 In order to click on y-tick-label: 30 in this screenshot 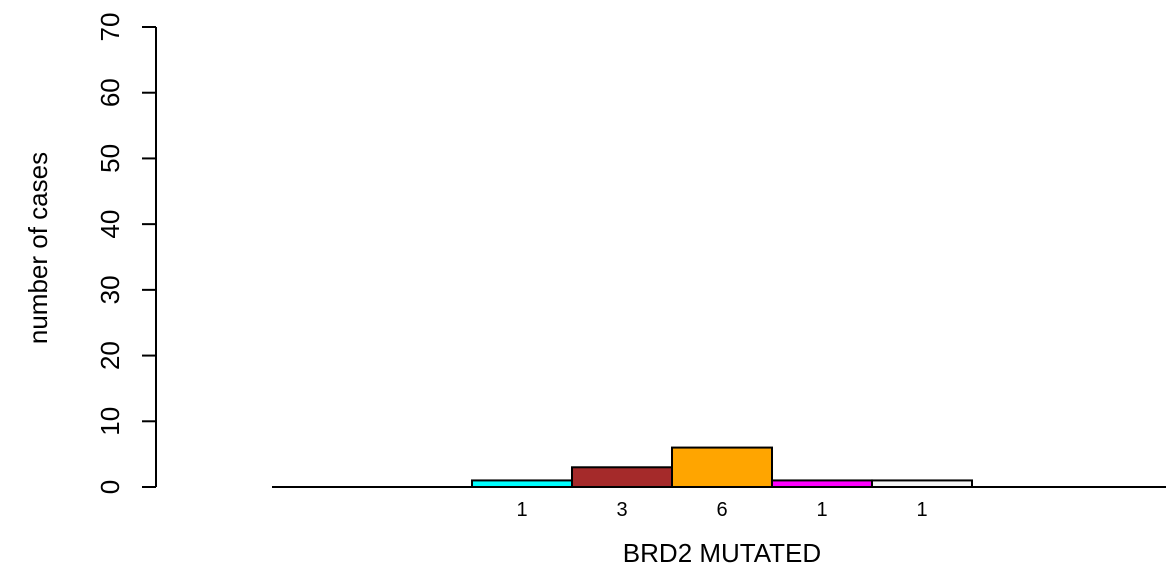, I will do `click(110, 289)`.